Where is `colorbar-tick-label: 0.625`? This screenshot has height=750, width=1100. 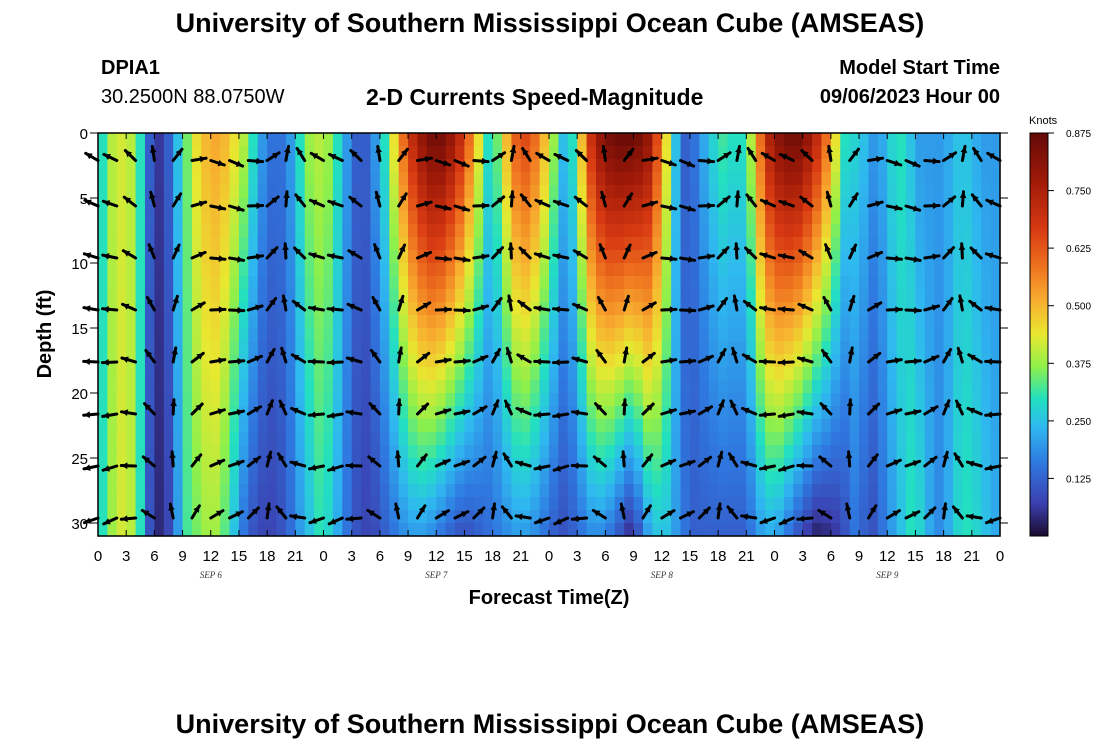 colorbar-tick-label: 0.625 is located at coordinates (1078, 249).